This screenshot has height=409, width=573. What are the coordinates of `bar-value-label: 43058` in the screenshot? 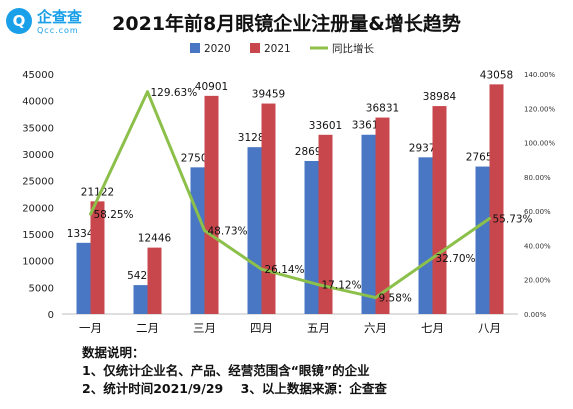 It's located at (496, 75).